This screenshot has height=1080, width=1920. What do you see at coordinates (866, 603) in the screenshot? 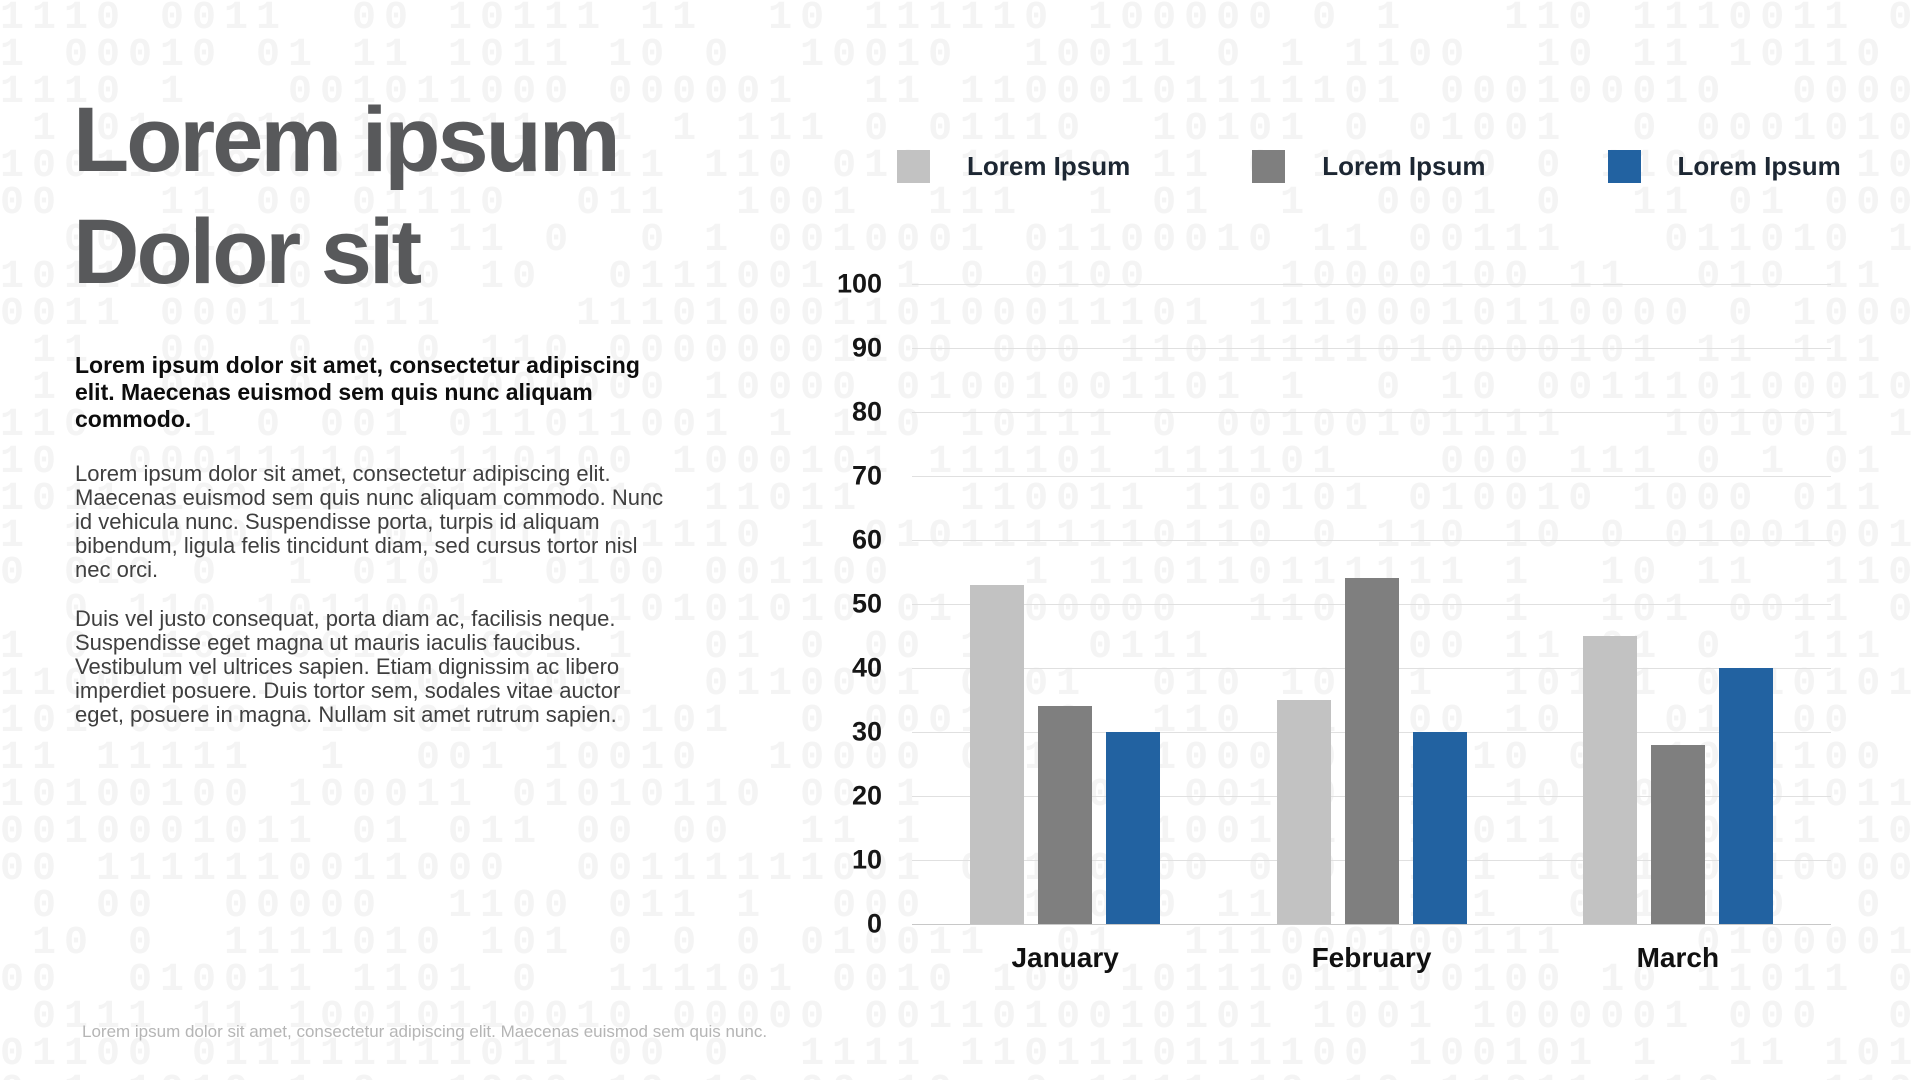
I see `y-axis-tick-label: 50` at bounding box center [866, 603].